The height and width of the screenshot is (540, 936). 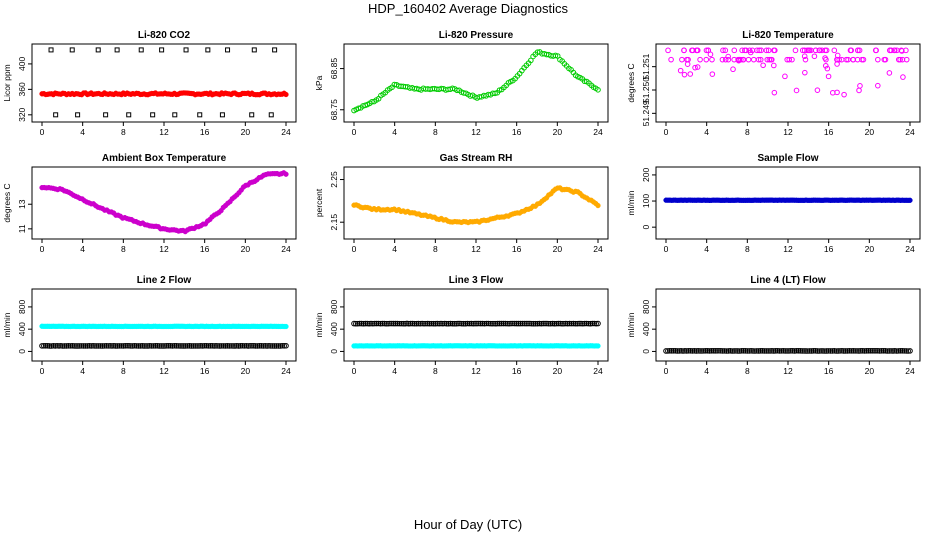 I want to click on y-tick-label: 320, so click(x=22, y=114).